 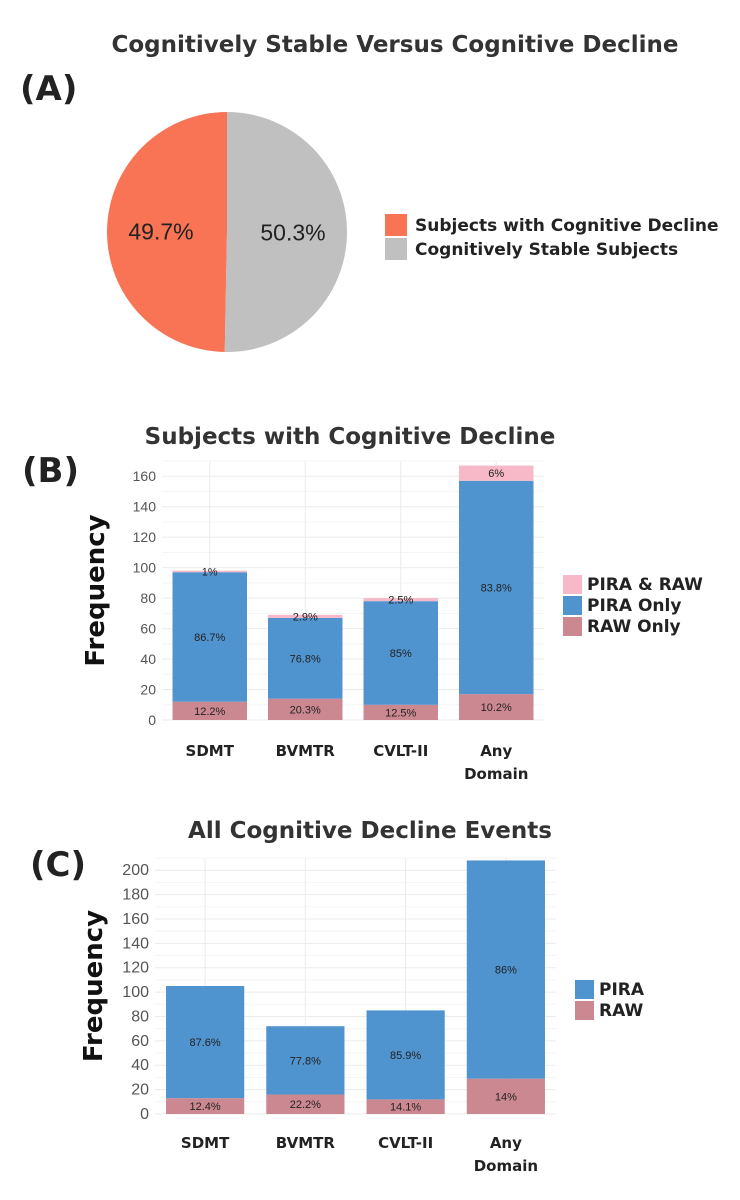 What do you see at coordinates (506, 1143) in the screenshot?
I see `chart-c-x-tick-label: Any` at bounding box center [506, 1143].